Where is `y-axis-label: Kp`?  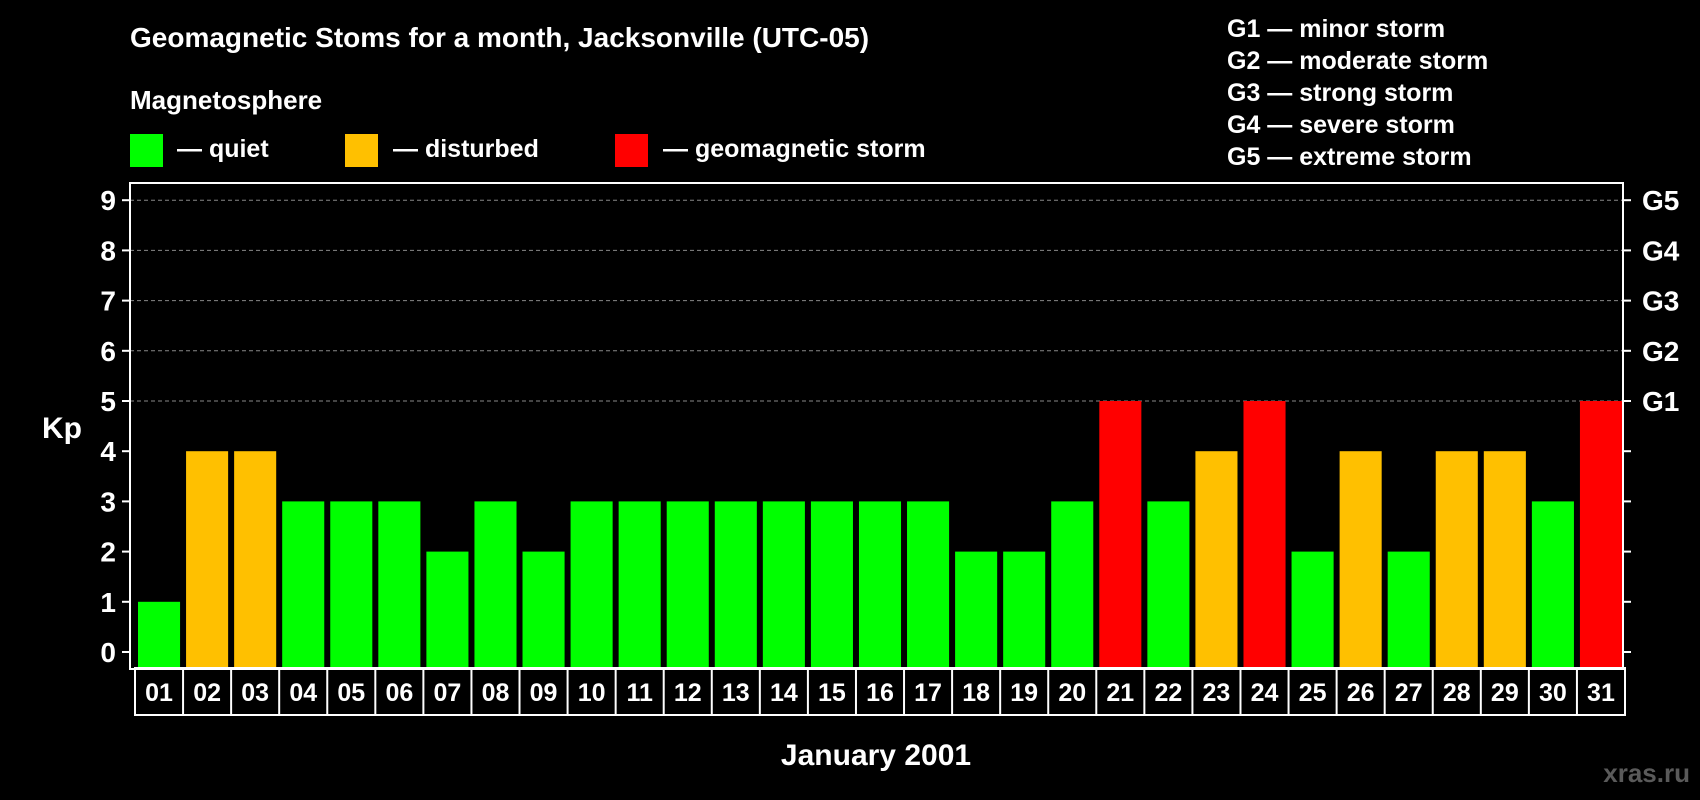
y-axis-label: Kp is located at coordinates (62, 428).